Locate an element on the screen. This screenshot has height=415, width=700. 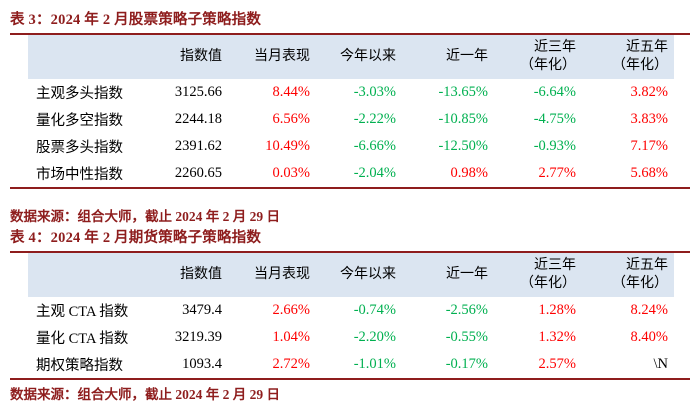
value-cell: -2.22% is located at coordinates (374, 119).